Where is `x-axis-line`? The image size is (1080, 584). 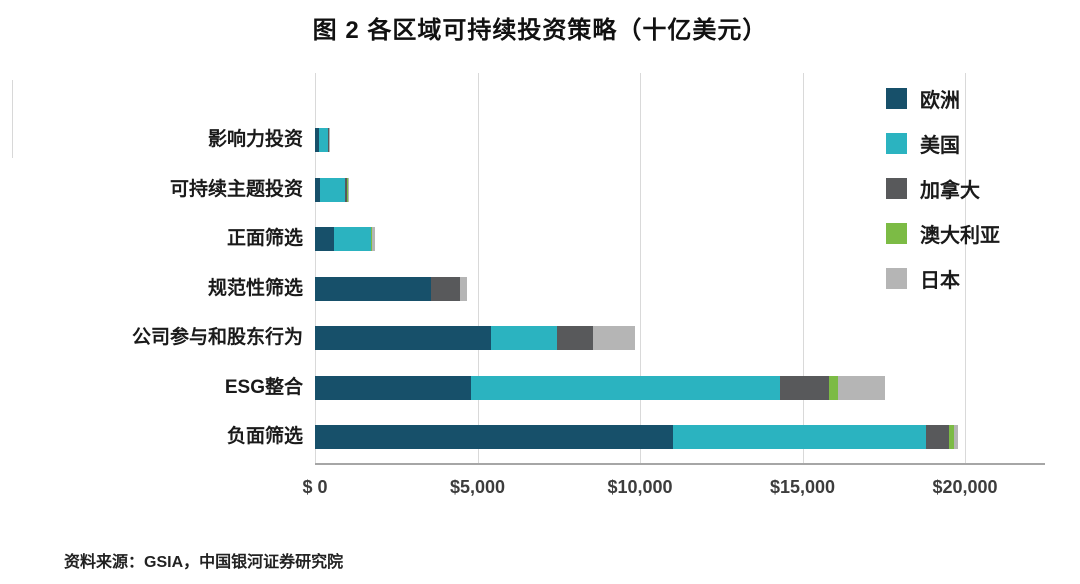
x-axis-line is located at coordinates (680, 464).